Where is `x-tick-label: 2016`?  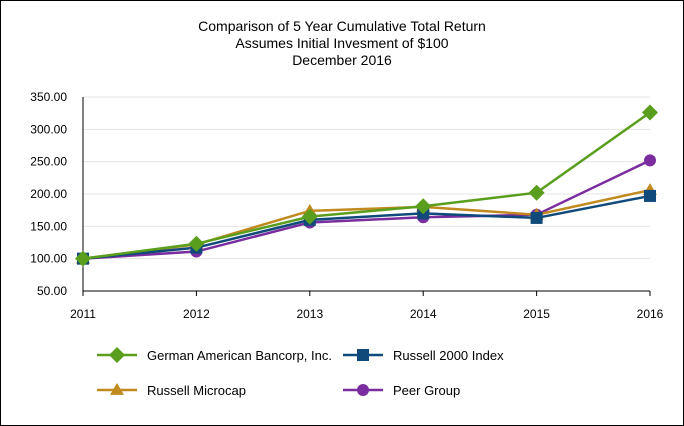
x-tick-label: 2016 is located at coordinates (650, 314).